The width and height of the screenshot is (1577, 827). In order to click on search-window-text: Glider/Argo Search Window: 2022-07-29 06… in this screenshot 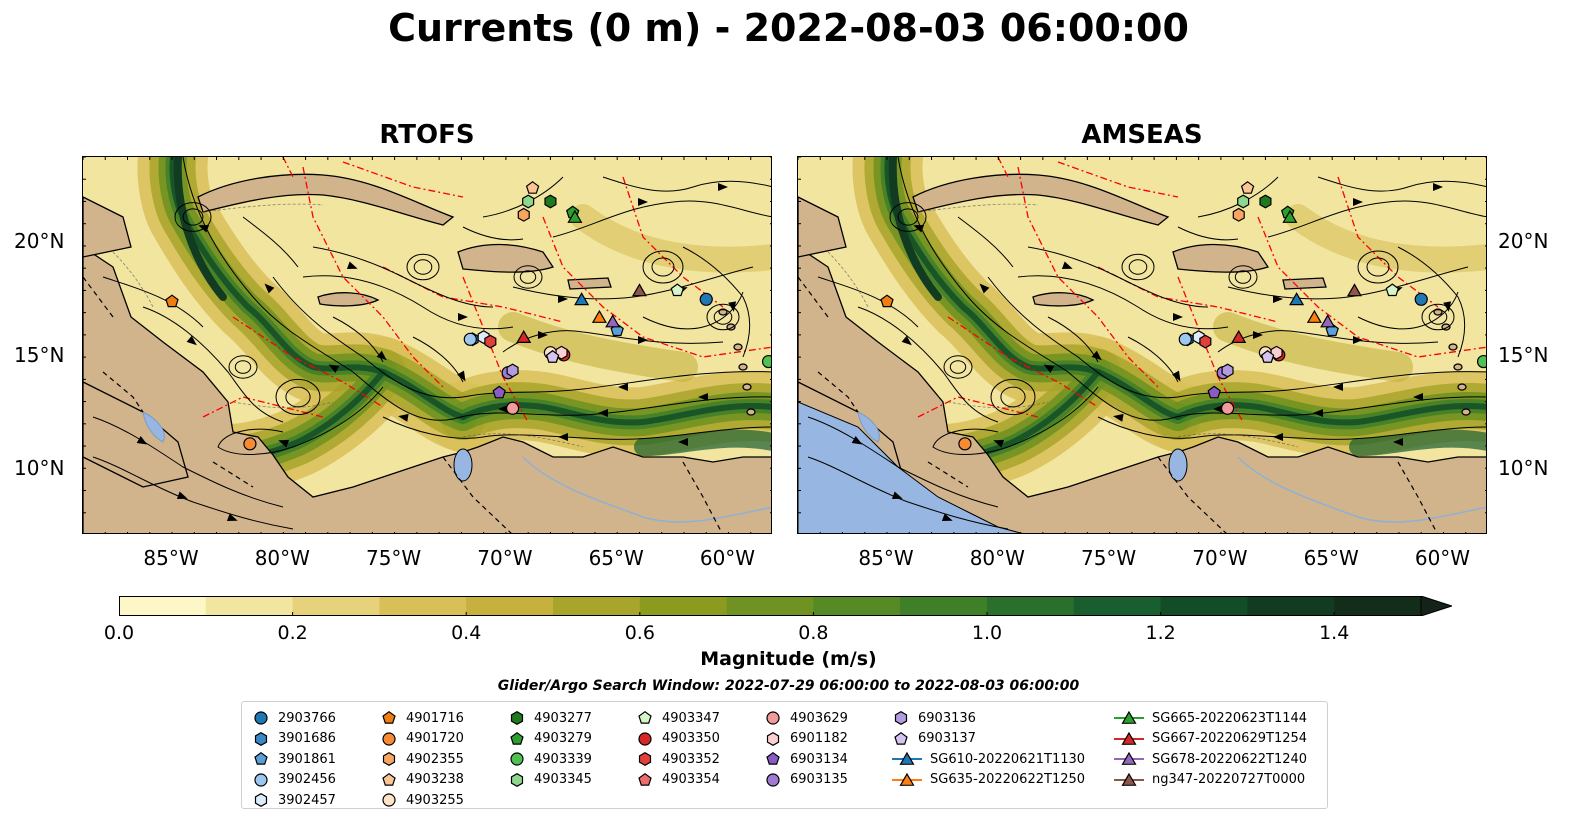, I will do `click(788, 686)`.